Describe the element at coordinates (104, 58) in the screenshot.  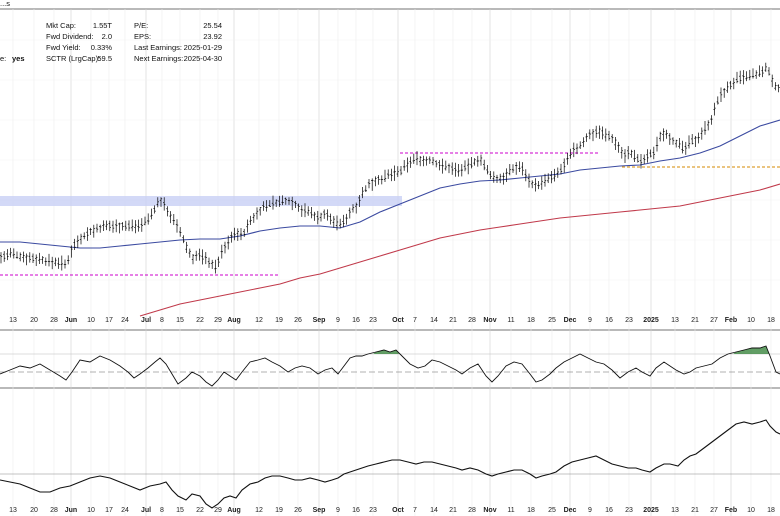
I see `fund-left-value-3: 59.5` at that location.